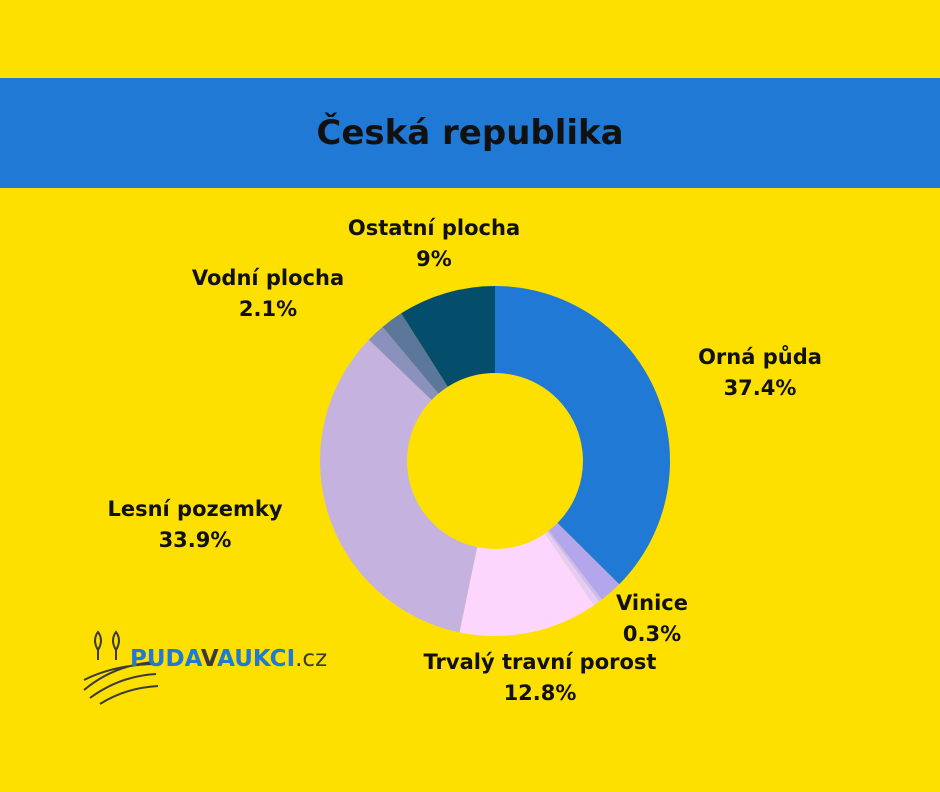 The width and height of the screenshot is (940, 792). I want to click on value-label: 0.3%, so click(652, 634).